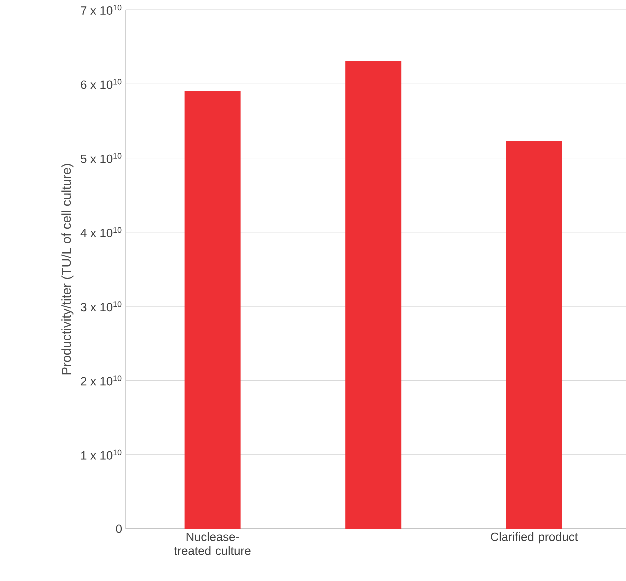  I want to click on y-tick-label: 7 x 10$^{10}$, so click(101, 9).